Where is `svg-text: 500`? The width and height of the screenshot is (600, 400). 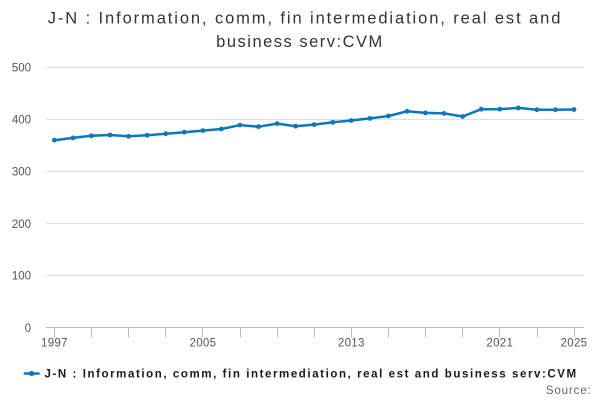 svg-text: 500 is located at coordinates (21, 68).